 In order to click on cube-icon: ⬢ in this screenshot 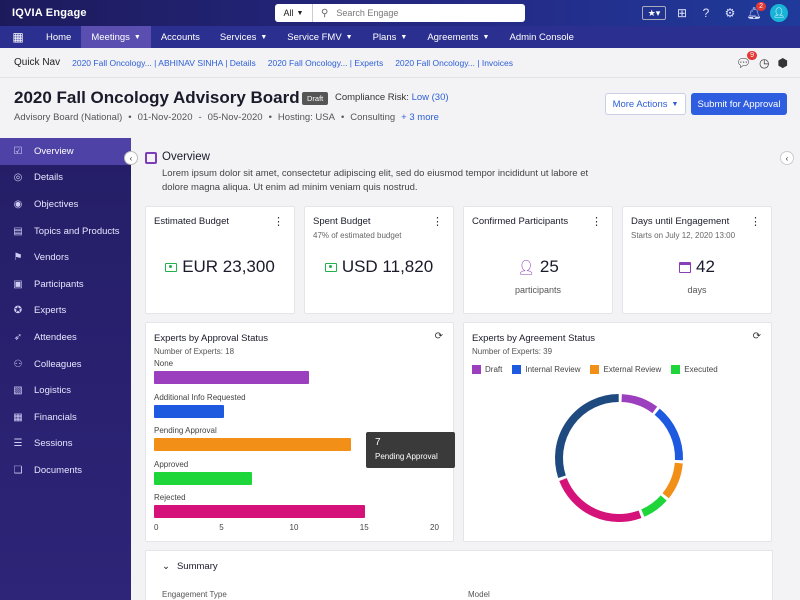, I will do `click(782, 63)`.